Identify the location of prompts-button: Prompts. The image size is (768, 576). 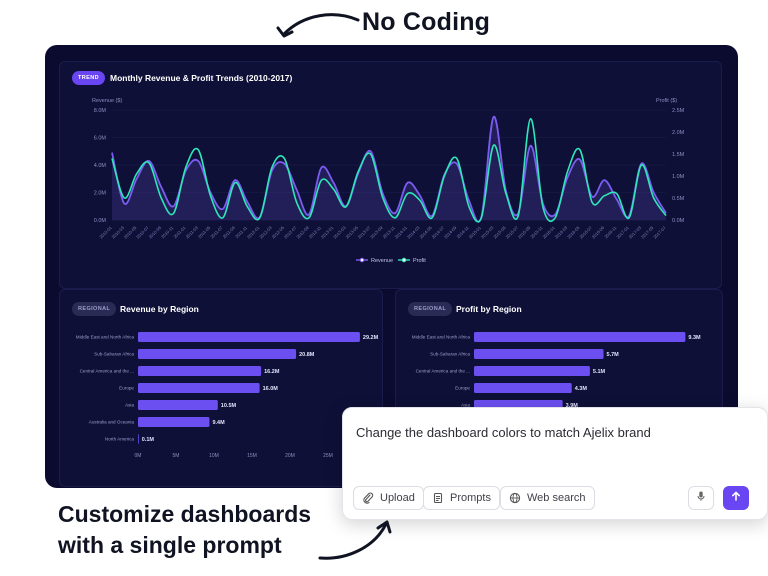
(461, 498).